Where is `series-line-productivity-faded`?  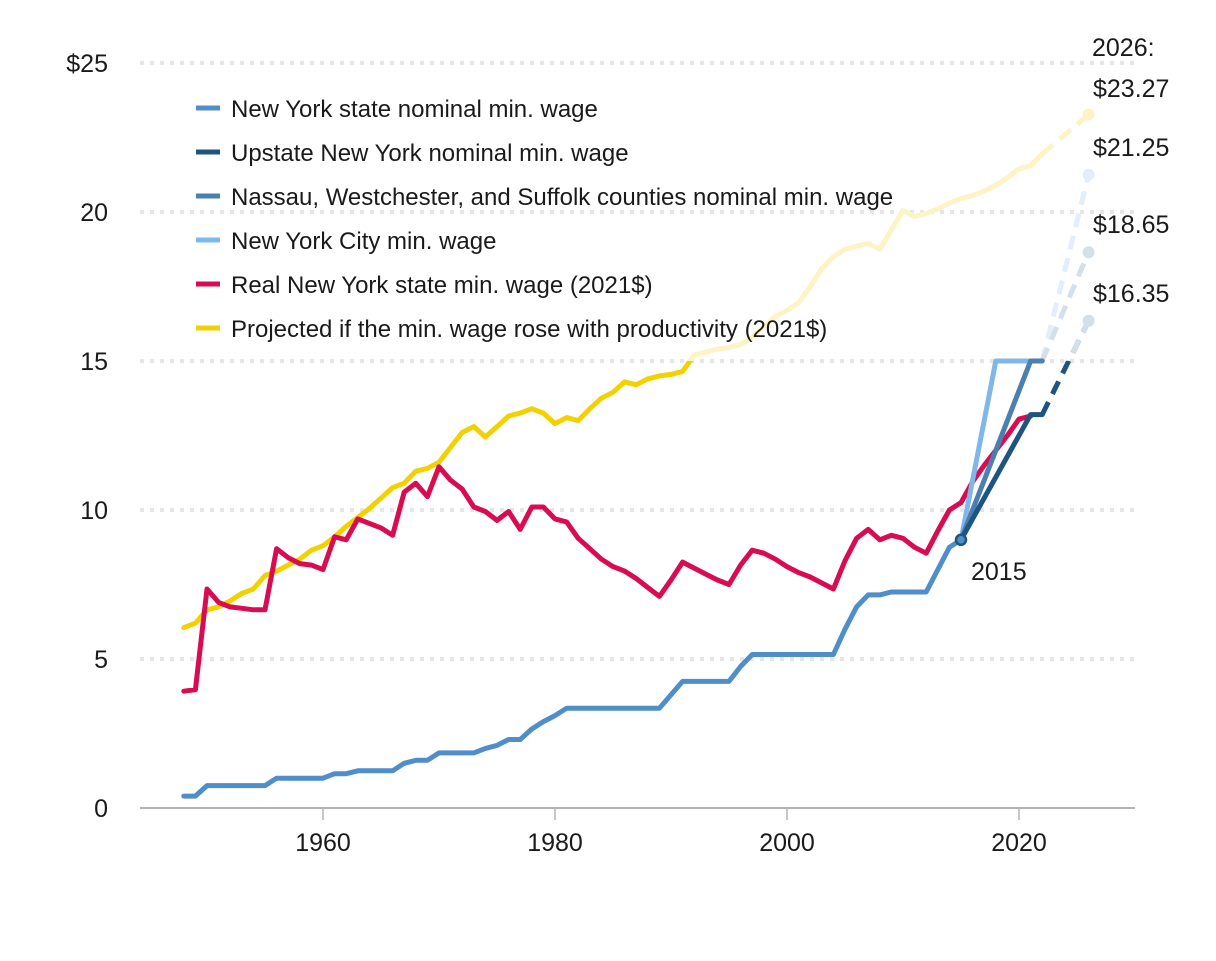
series-line-productivity-faded is located at coordinates (865, 256).